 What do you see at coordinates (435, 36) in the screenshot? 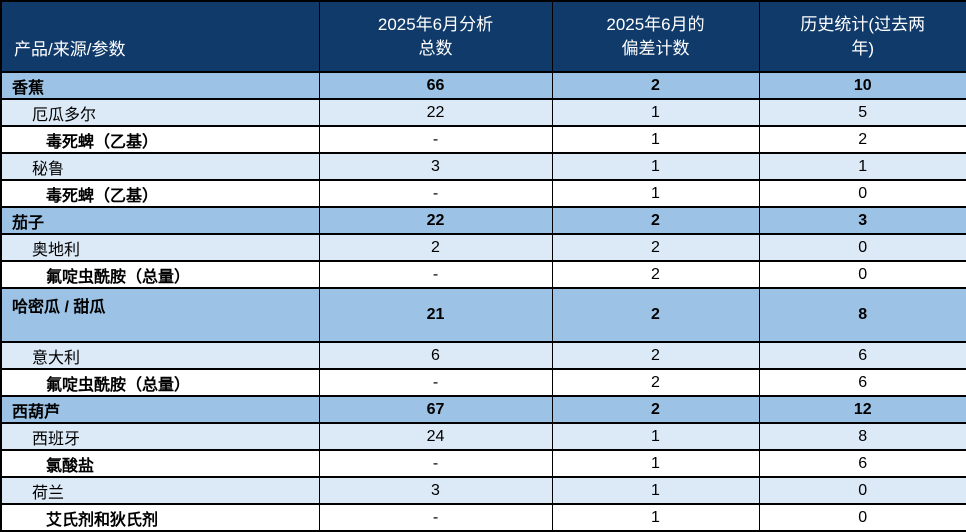
I see `column-header-analyzed-total: 2025年6月分析 总数` at bounding box center [435, 36].